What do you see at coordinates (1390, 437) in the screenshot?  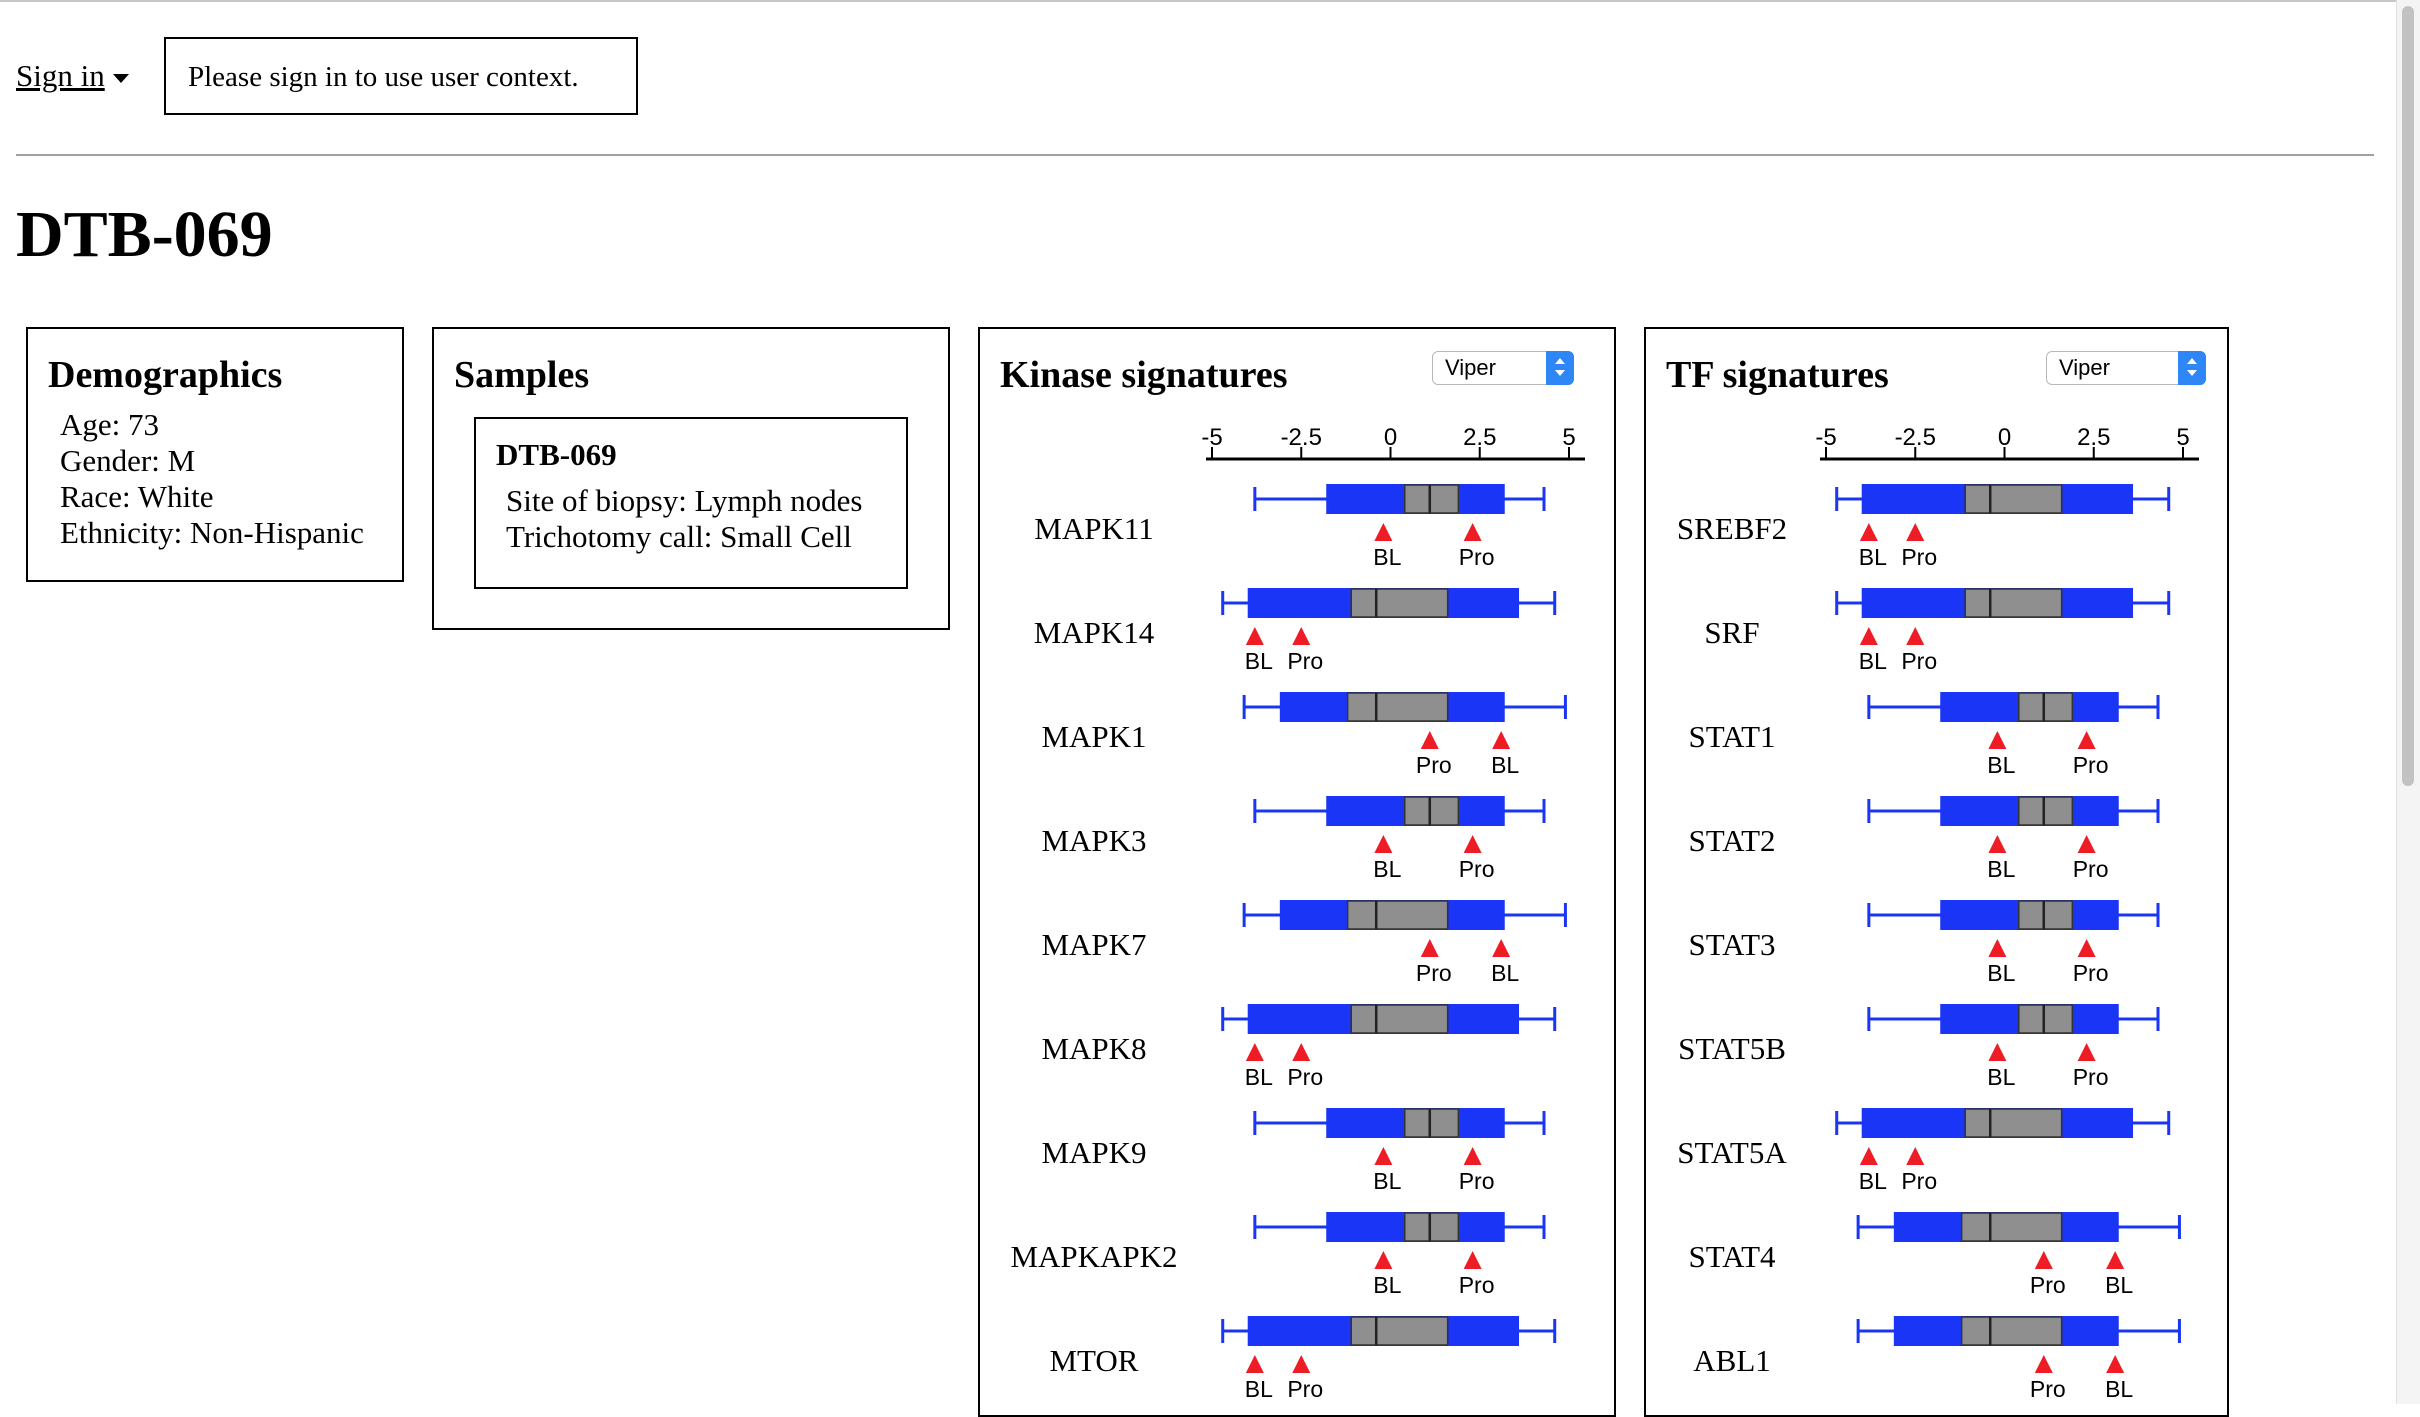 I see `kinase-tick-label-2: 0` at bounding box center [1390, 437].